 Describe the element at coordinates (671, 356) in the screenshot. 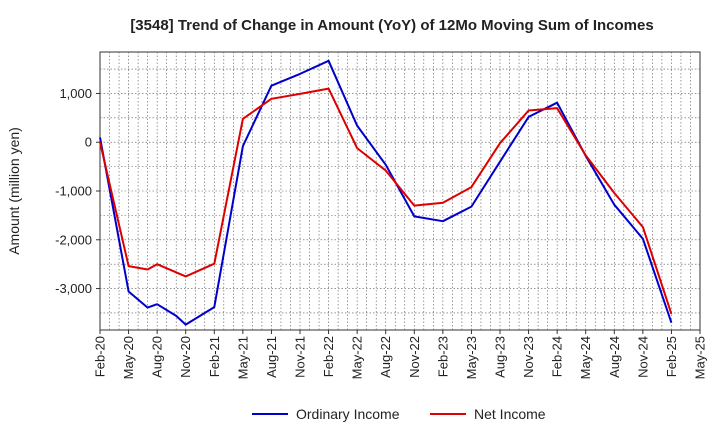

I see `x-tick-label: Feb-25` at that location.